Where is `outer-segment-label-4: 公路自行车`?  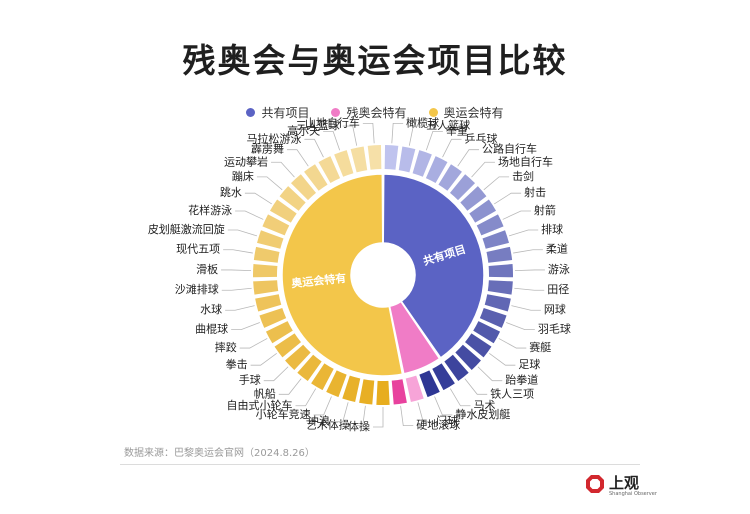 outer-segment-label-4: 公路自行车 is located at coordinates (509, 149).